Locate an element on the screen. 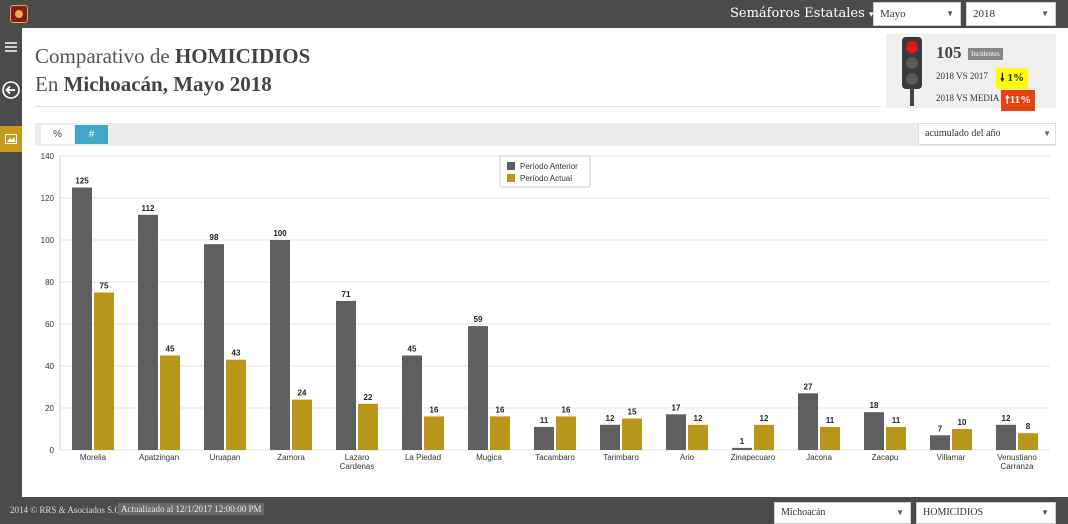 The width and height of the screenshot is (1068, 524). arrow-down-icon: 🠗 is located at coordinates (1002, 78).